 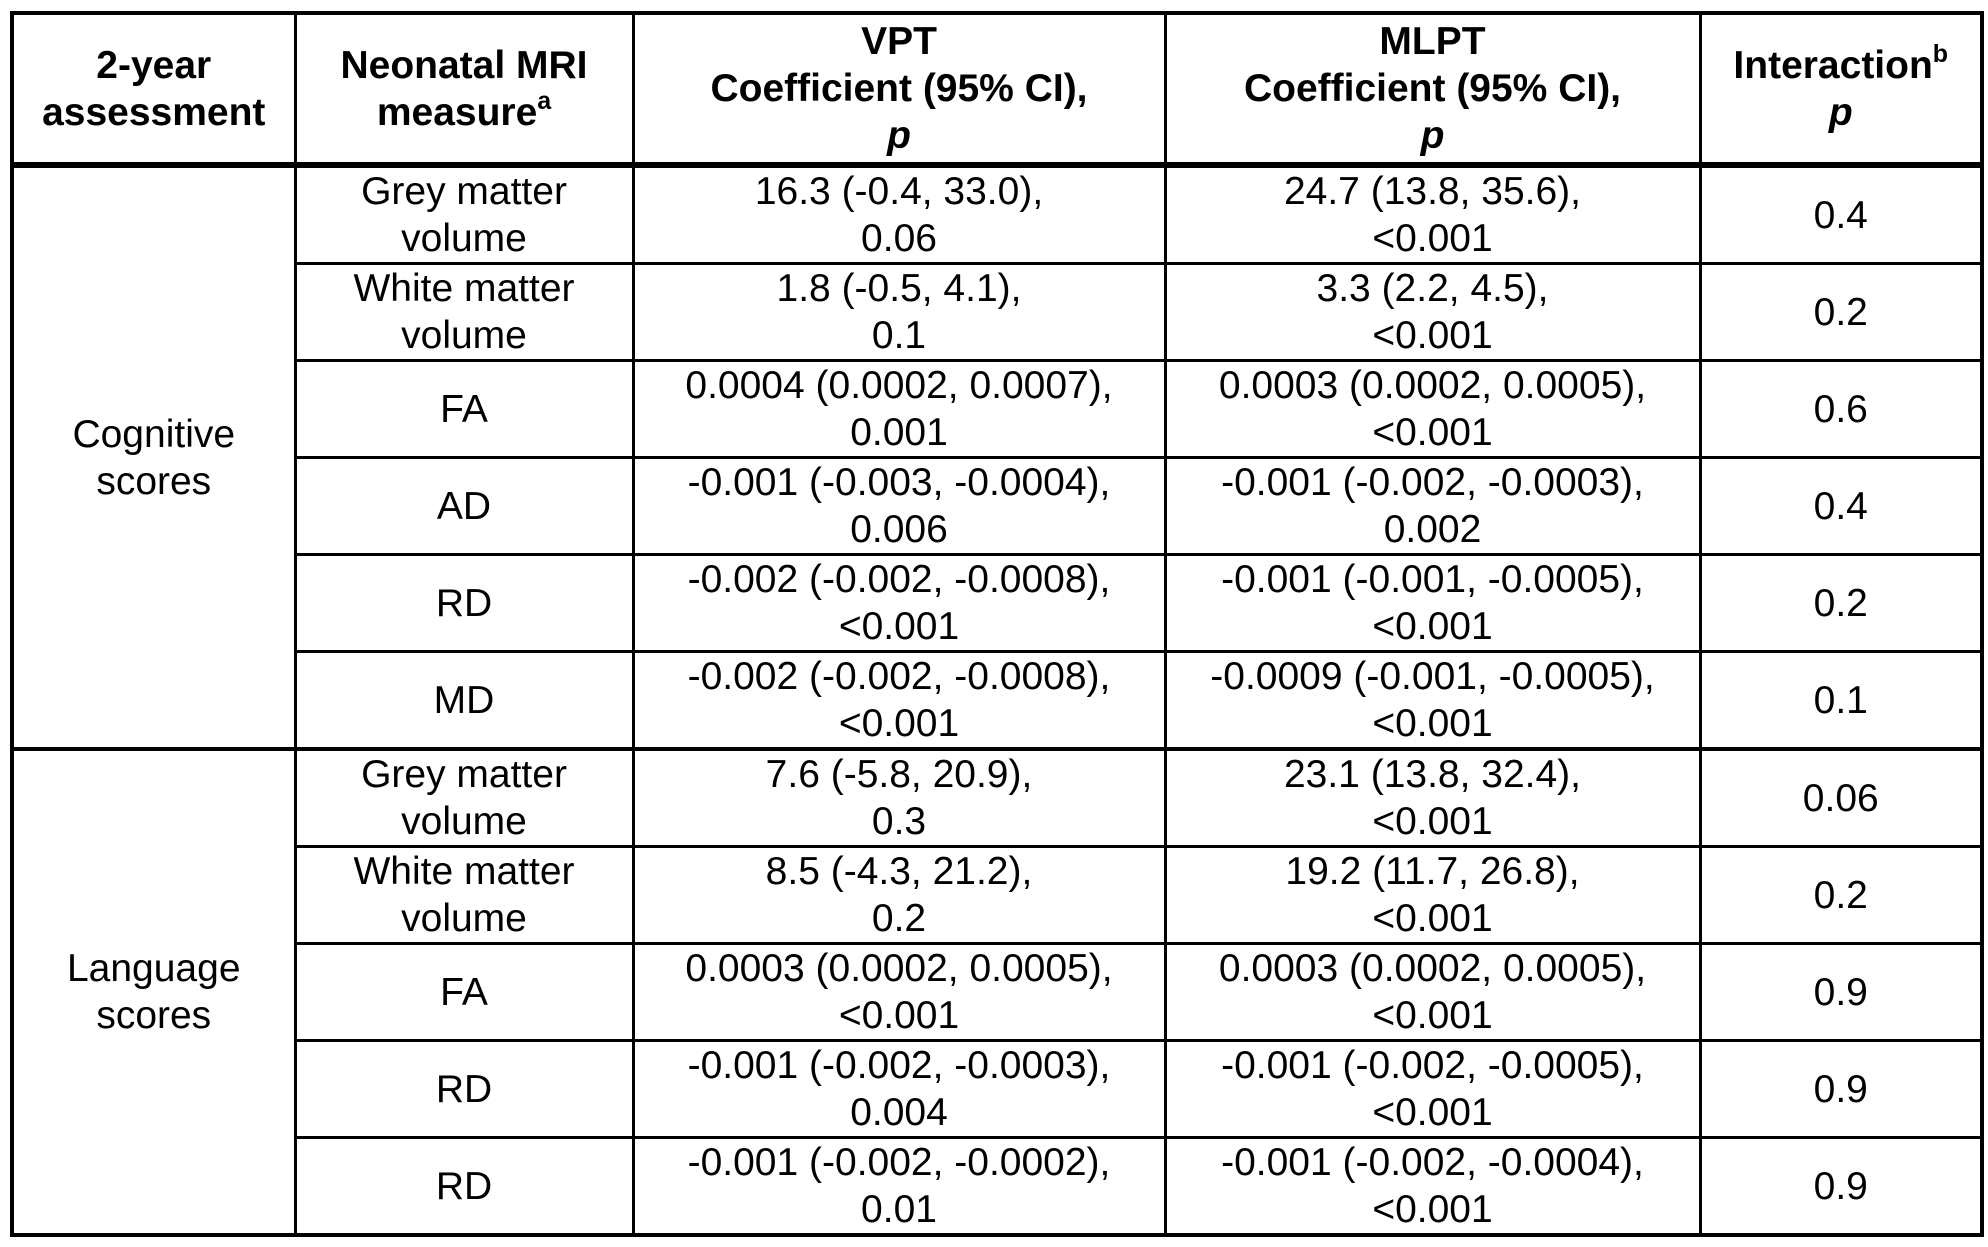 I want to click on p-value-line: 0.1, so click(x=899, y=335).